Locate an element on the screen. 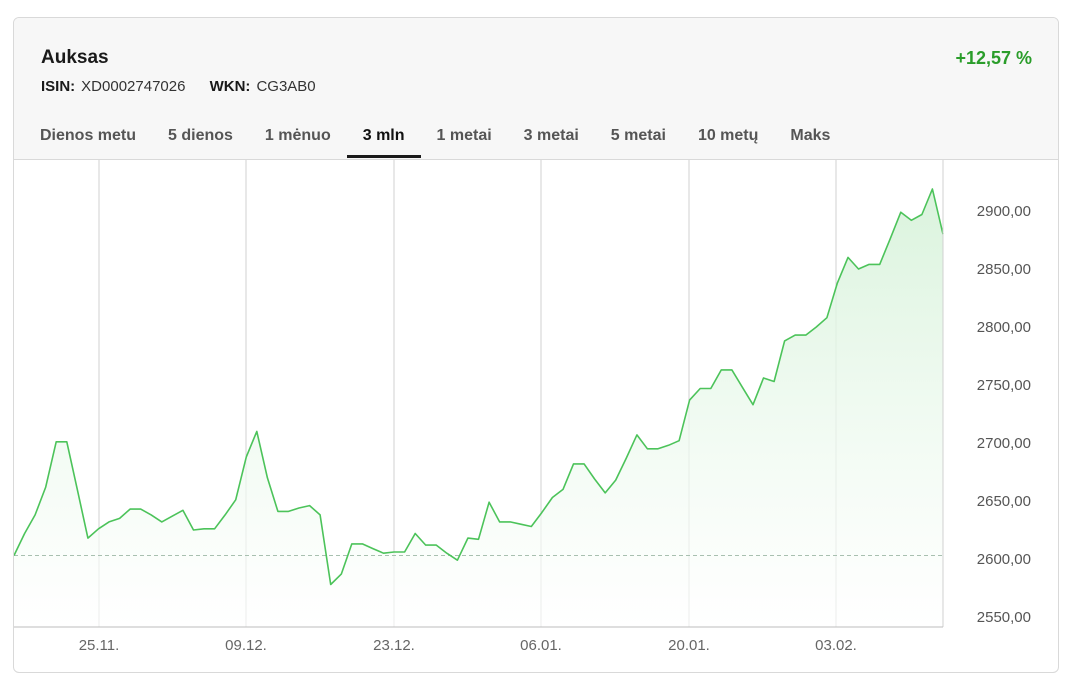 Image resolution: width=1082 pixels, height=688 pixels. y-tick-label: 2650,00 is located at coordinates (1004, 501).